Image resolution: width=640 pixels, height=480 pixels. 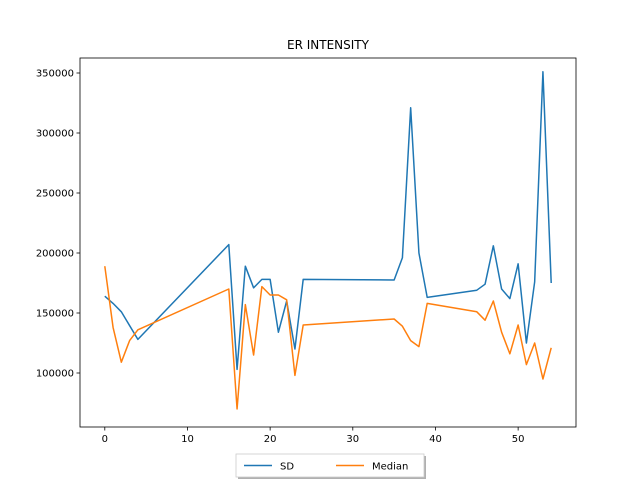 I want to click on chart-title: ER INTENSITY, so click(x=328, y=45).